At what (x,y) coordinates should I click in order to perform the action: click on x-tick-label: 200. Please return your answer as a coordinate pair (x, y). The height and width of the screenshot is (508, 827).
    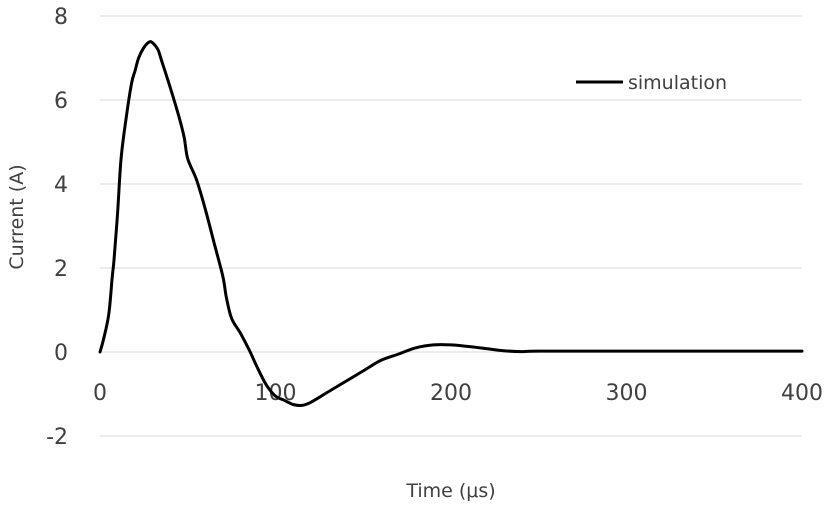
    Looking at the image, I should click on (451, 393).